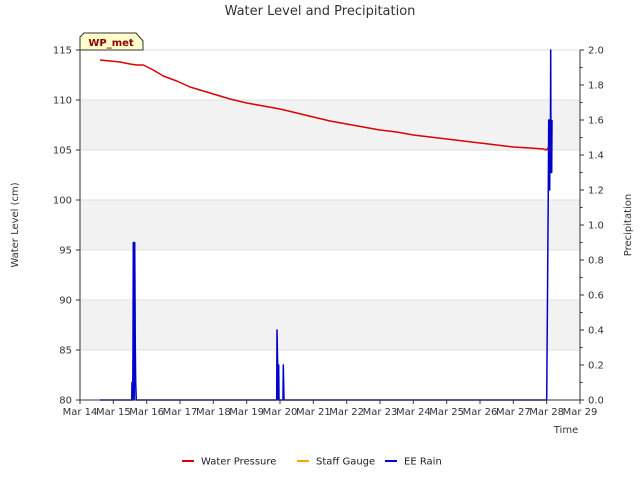  Describe the element at coordinates (65, 401) in the screenshot. I see `y-tick-label: 80` at that location.